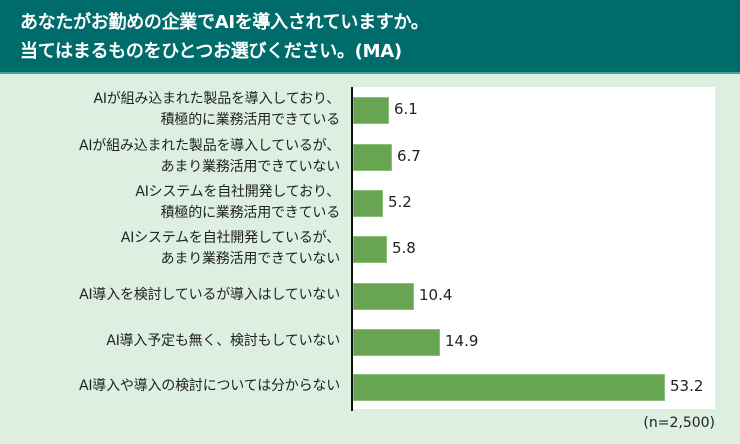 Image resolution: width=740 pixels, height=444 pixels. Describe the element at coordinates (211, 51) in the screenshot. I see `question-line-2: 当てはまるものをひとつお選びください。(MA)` at that location.